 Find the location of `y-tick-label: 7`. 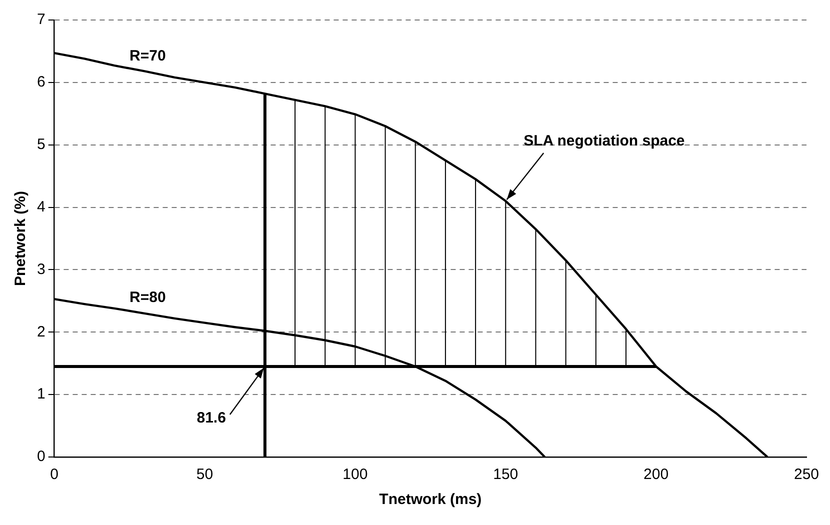

y-tick-label: 7 is located at coordinates (41, 19).